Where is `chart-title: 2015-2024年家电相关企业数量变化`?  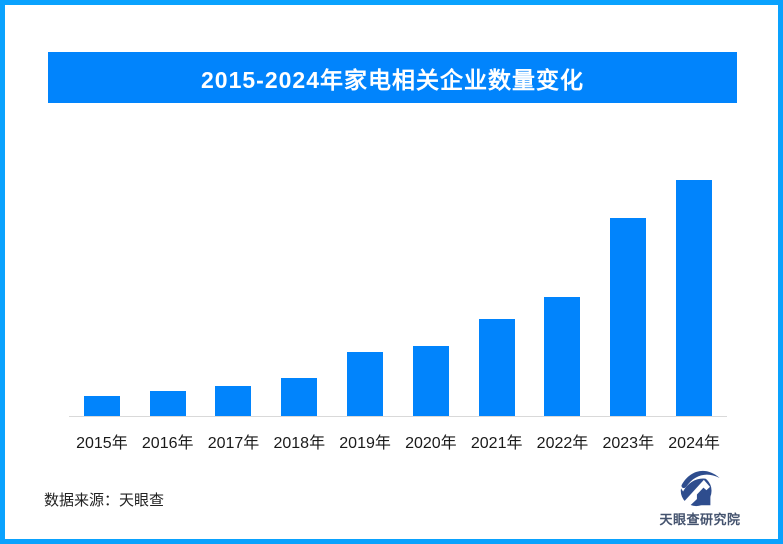 chart-title: 2015-2024年家电相关企业数量变化 is located at coordinates (392, 79).